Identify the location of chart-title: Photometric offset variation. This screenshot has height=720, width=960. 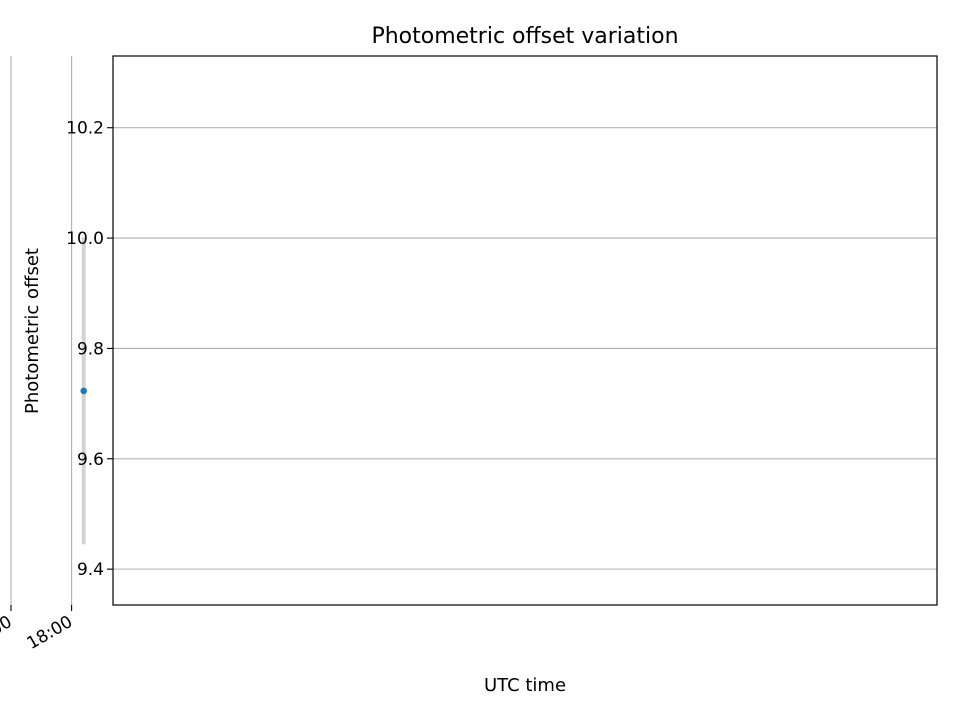
(524, 36).